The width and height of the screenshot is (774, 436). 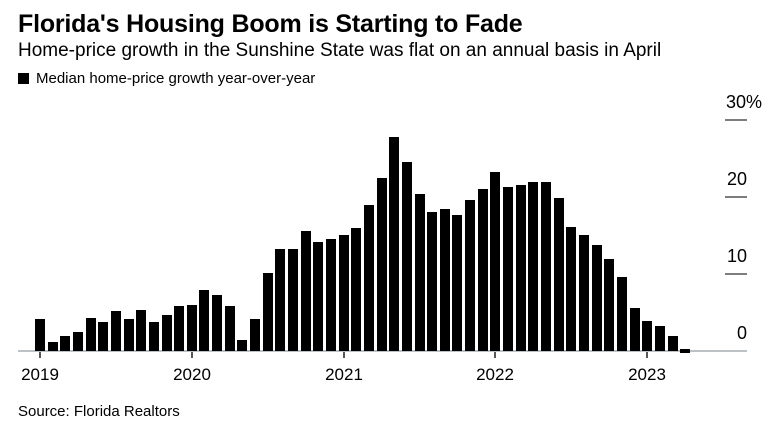 What do you see at coordinates (736, 256) in the screenshot?
I see `y-axis-label: 10` at bounding box center [736, 256].